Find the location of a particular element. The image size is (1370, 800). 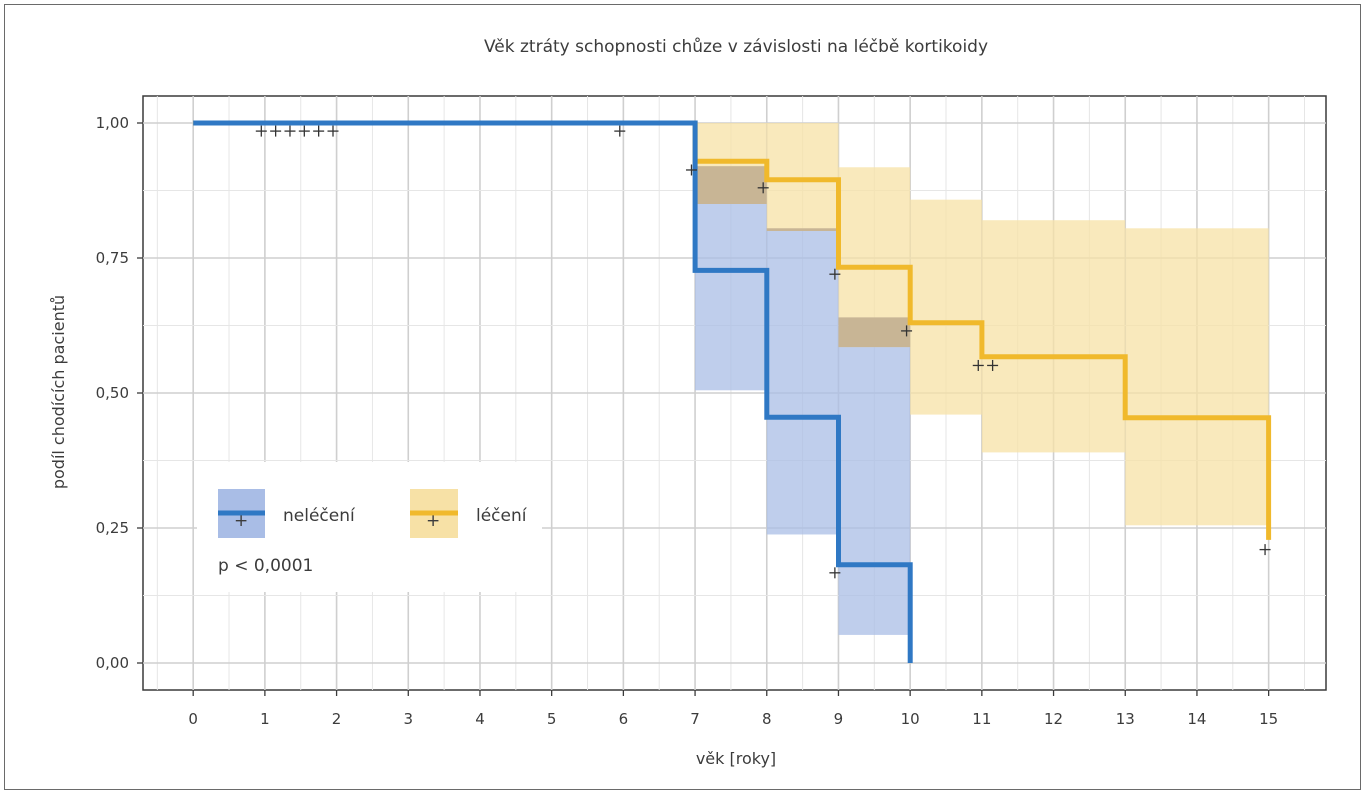

x-tick-label: 15 is located at coordinates (1268, 719).